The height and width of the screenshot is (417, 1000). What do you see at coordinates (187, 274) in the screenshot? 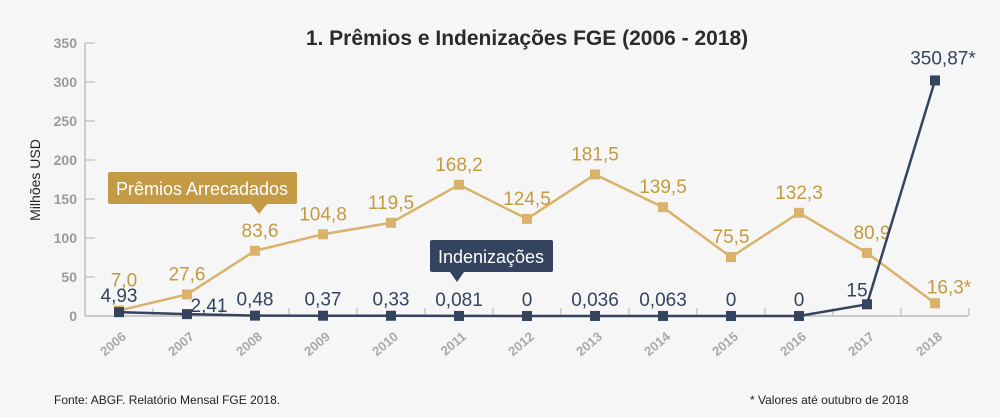
I see `data-label: 27,6` at bounding box center [187, 274].